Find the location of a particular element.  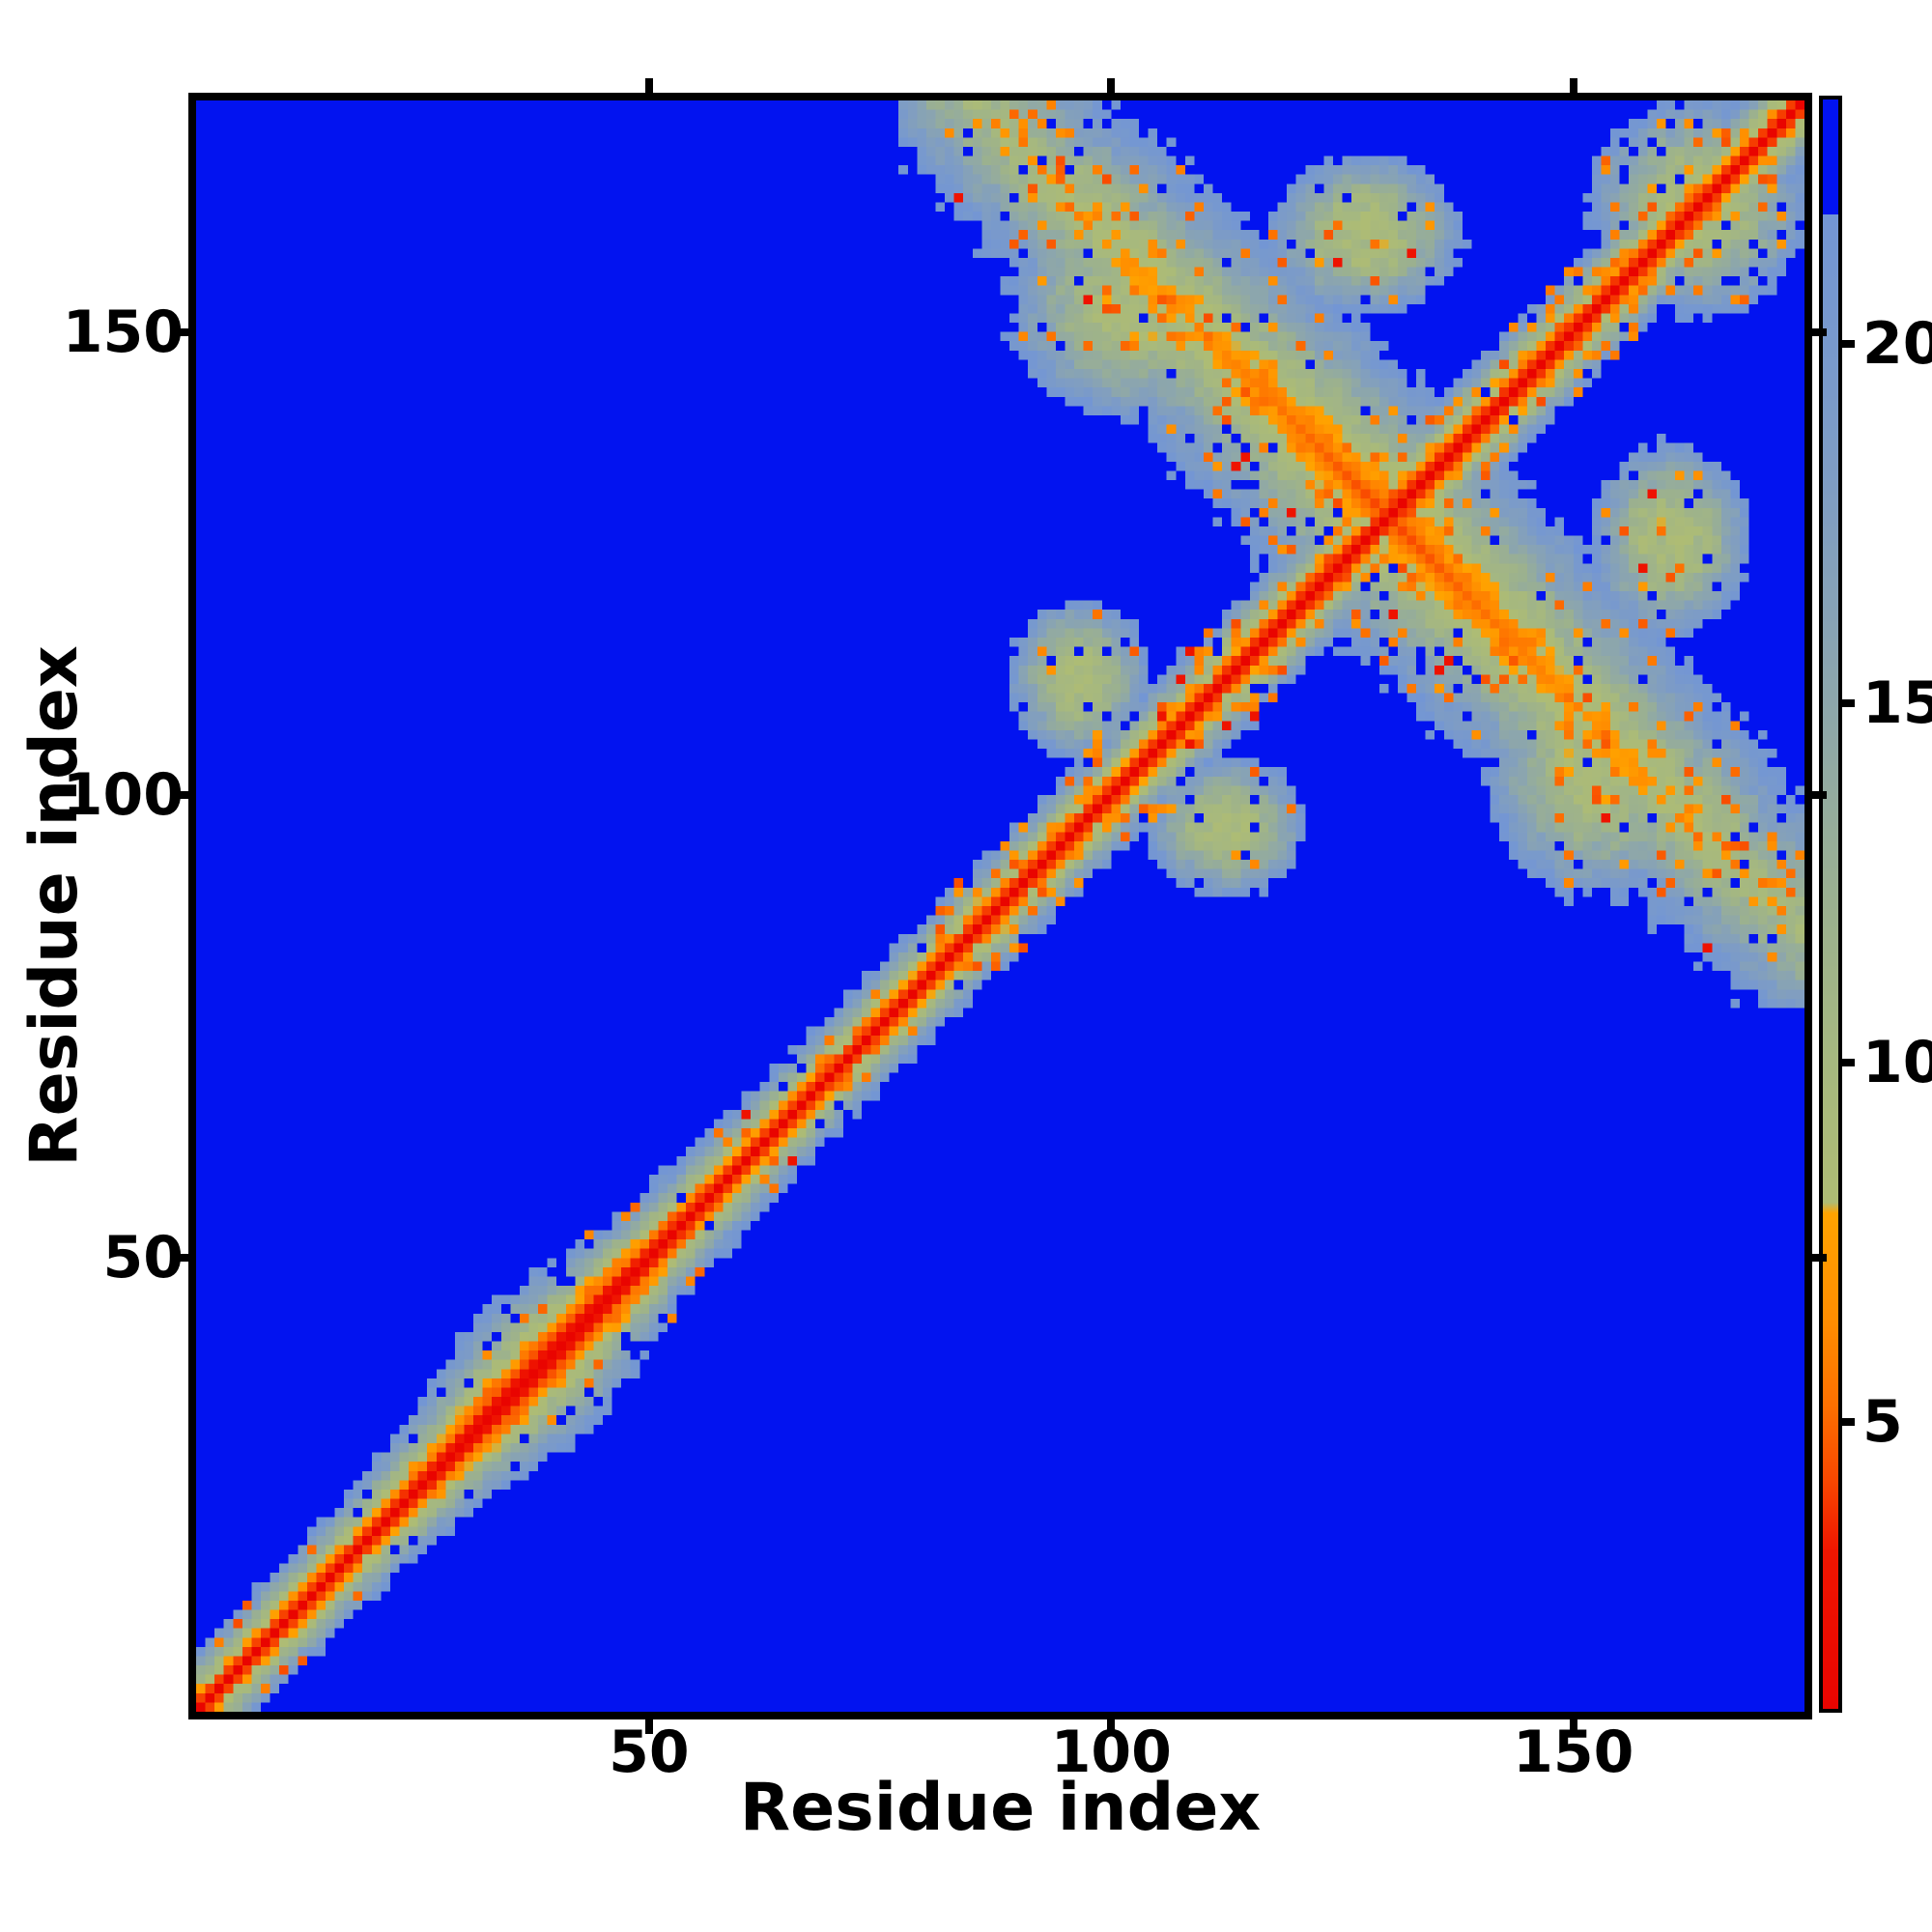

x-axis-label: Residue index is located at coordinates (1000, 1808).